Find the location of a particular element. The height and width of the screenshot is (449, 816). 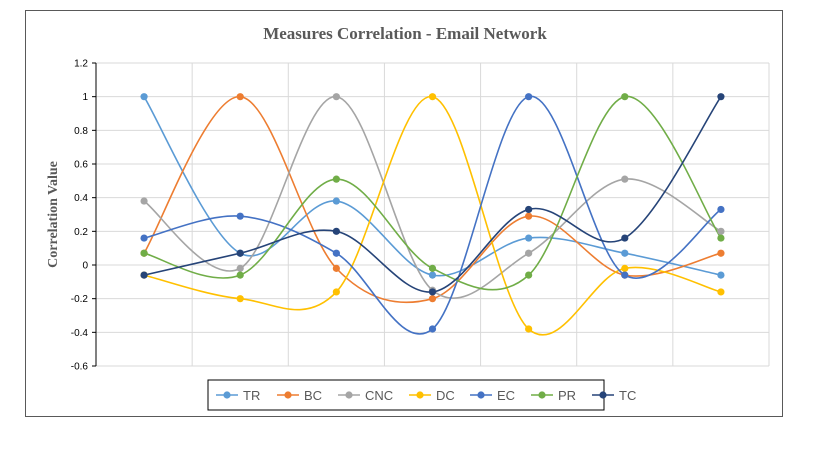

legend-label-tc: TC is located at coordinates (627, 395).